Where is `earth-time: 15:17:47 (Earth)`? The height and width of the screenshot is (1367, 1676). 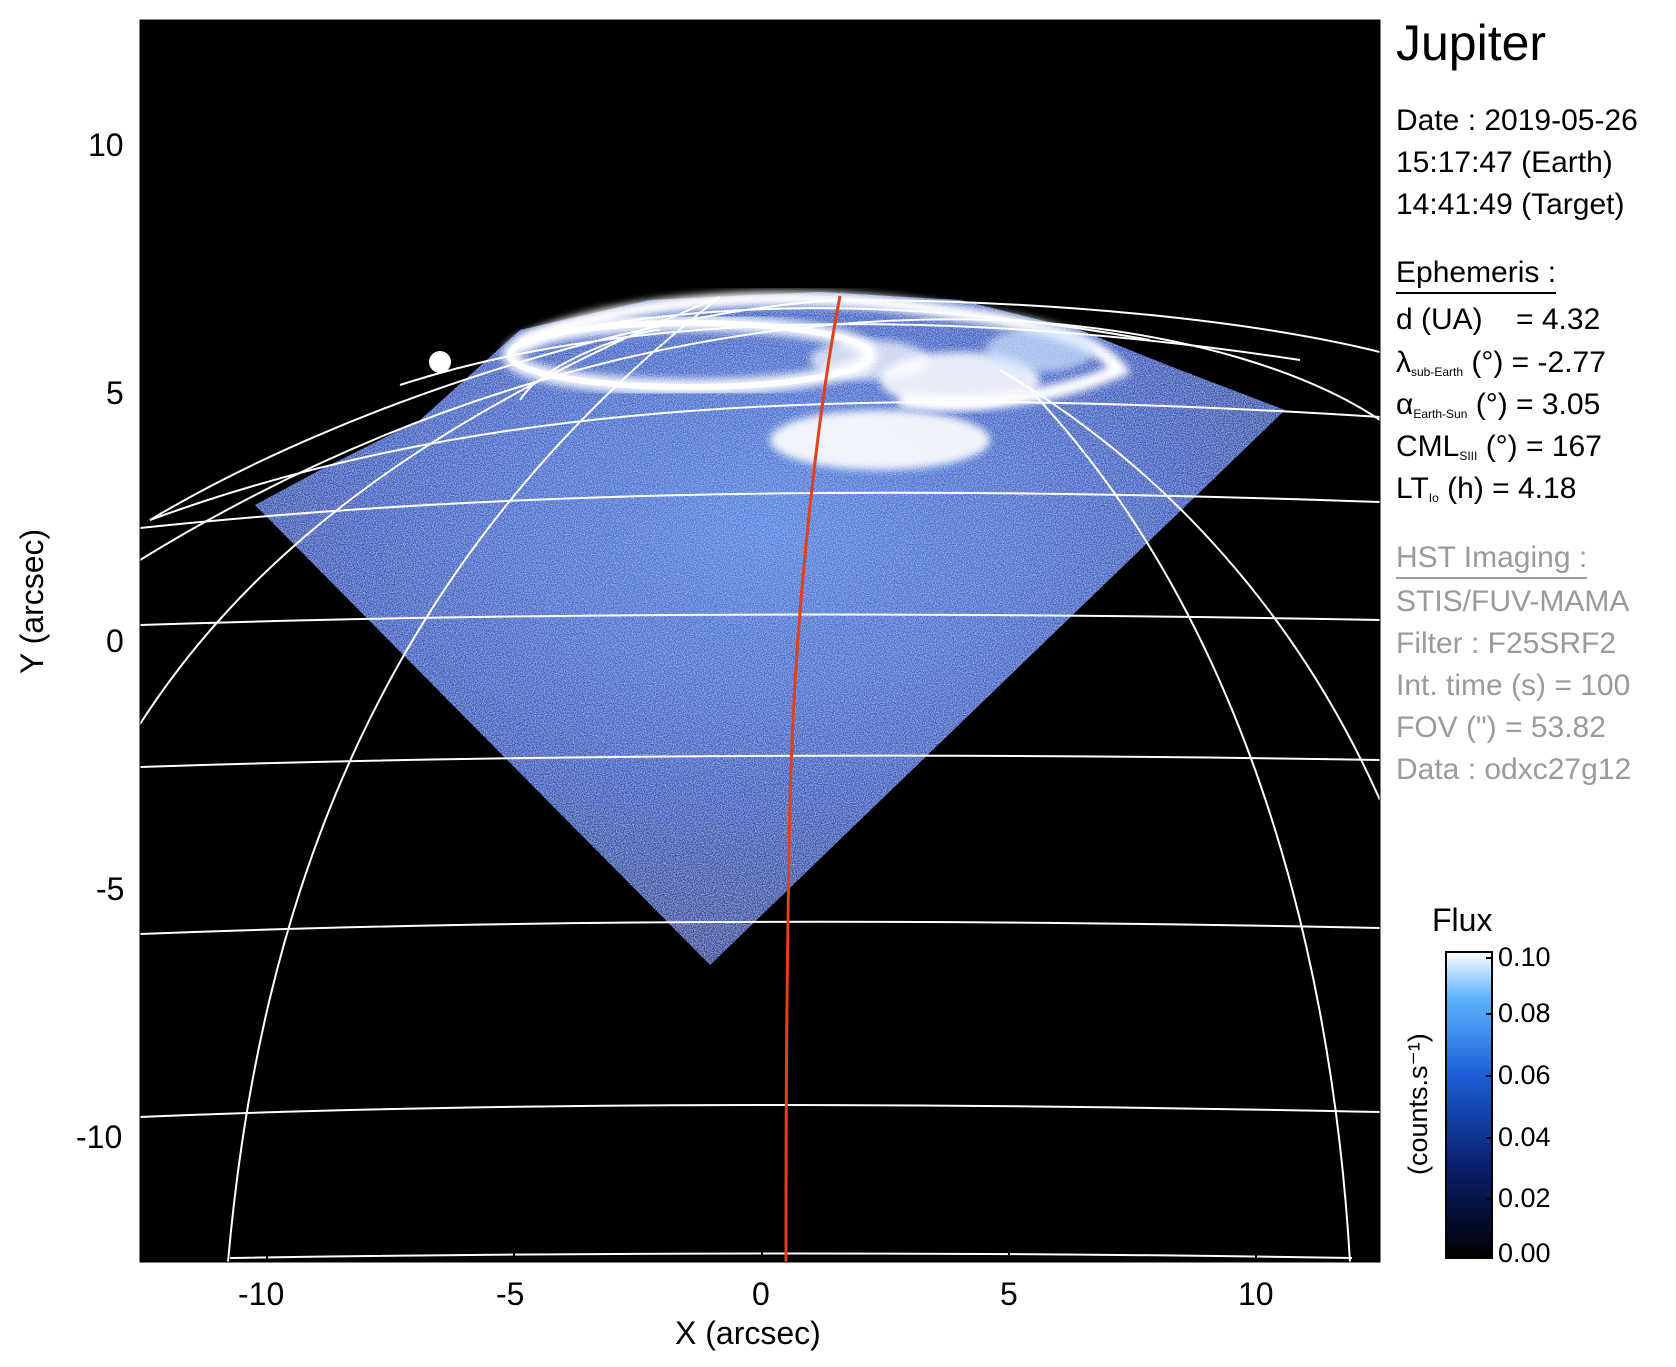
earth-time: 15:17:47 (Earth) is located at coordinates (1504, 162).